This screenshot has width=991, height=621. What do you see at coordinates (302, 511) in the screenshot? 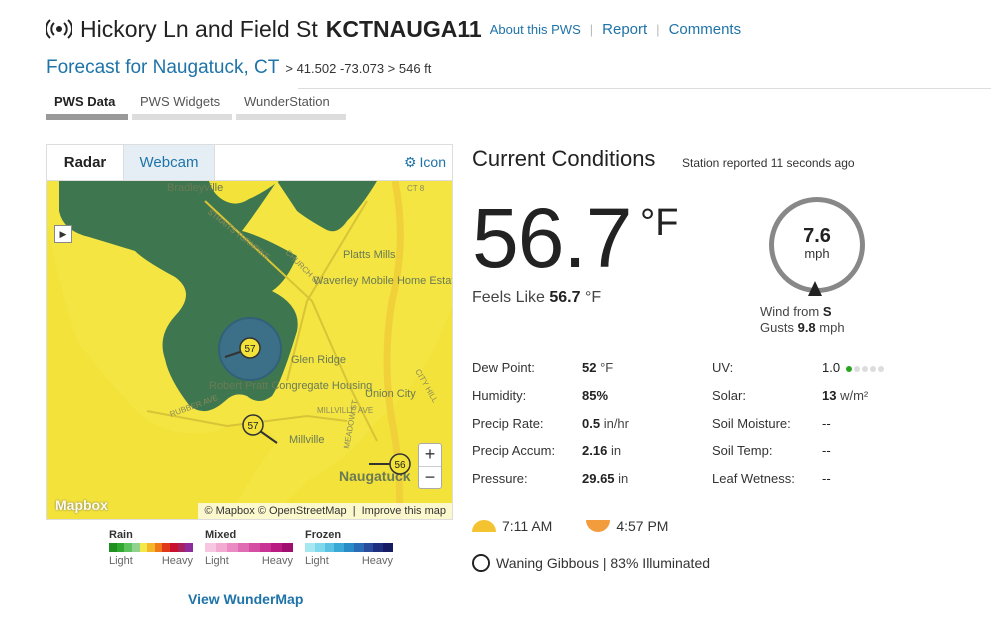
I see `osm-attribution-link: © OpenStreetMap` at bounding box center [302, 511].